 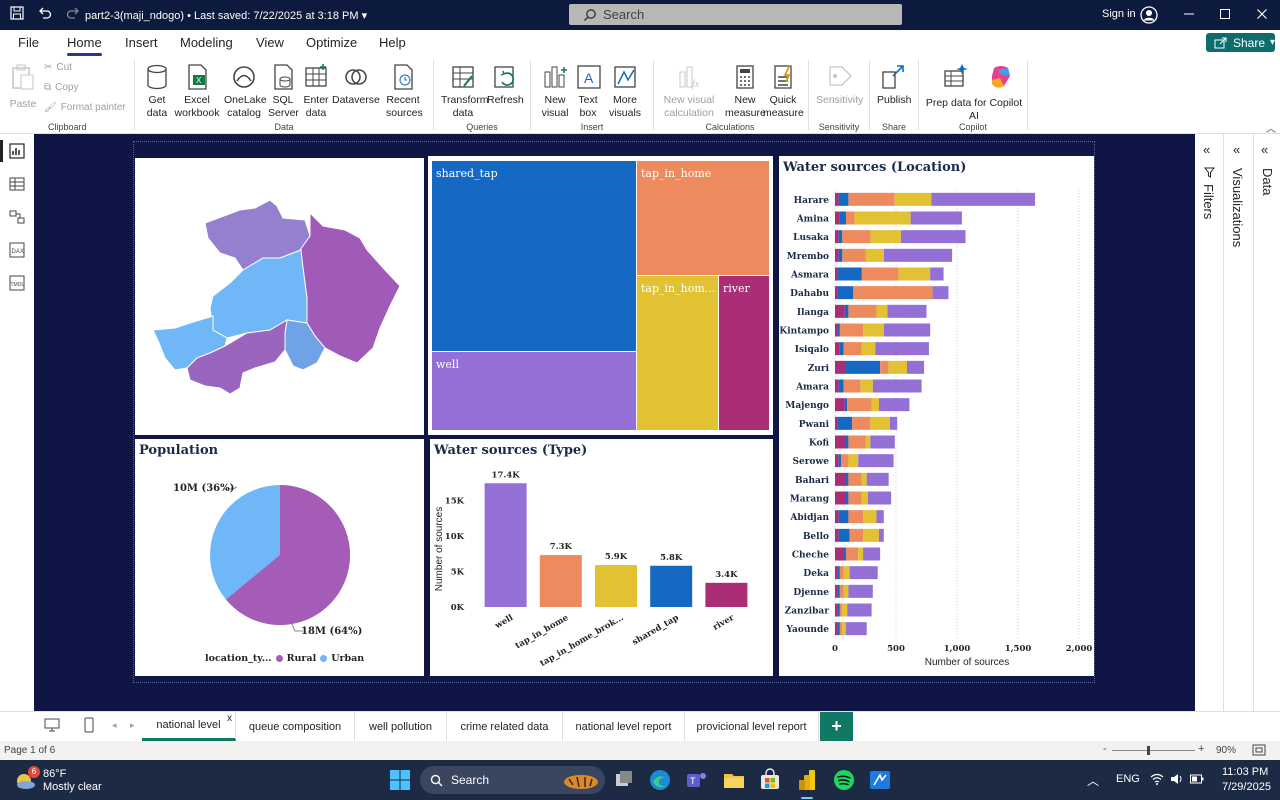 What do you see at coordinates (52, 725) in the screenshot?
I see `desktop-layout-icon` at bounding box center [52, 725].